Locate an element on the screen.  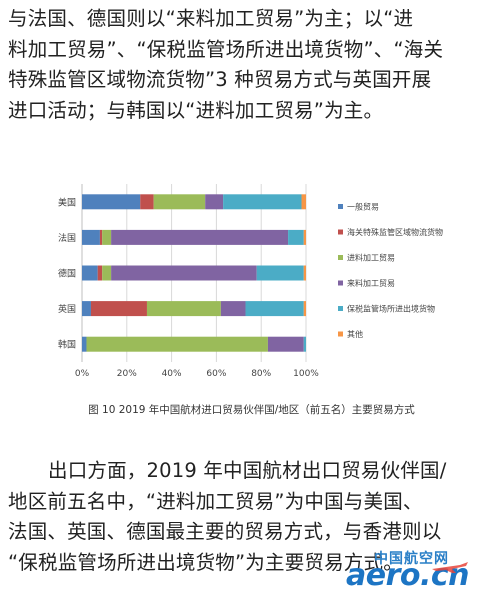
text-line: “保税监管场所进出境货物”为主要贸易方式。 is located at coordinates (205, 562).